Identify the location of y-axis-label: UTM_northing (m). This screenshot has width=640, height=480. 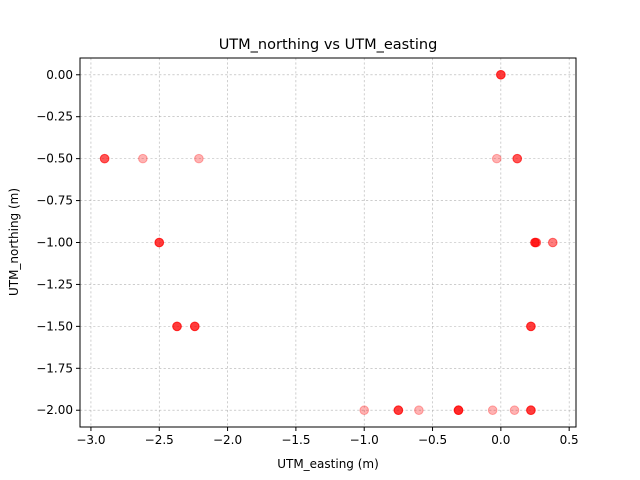
(14, 242).